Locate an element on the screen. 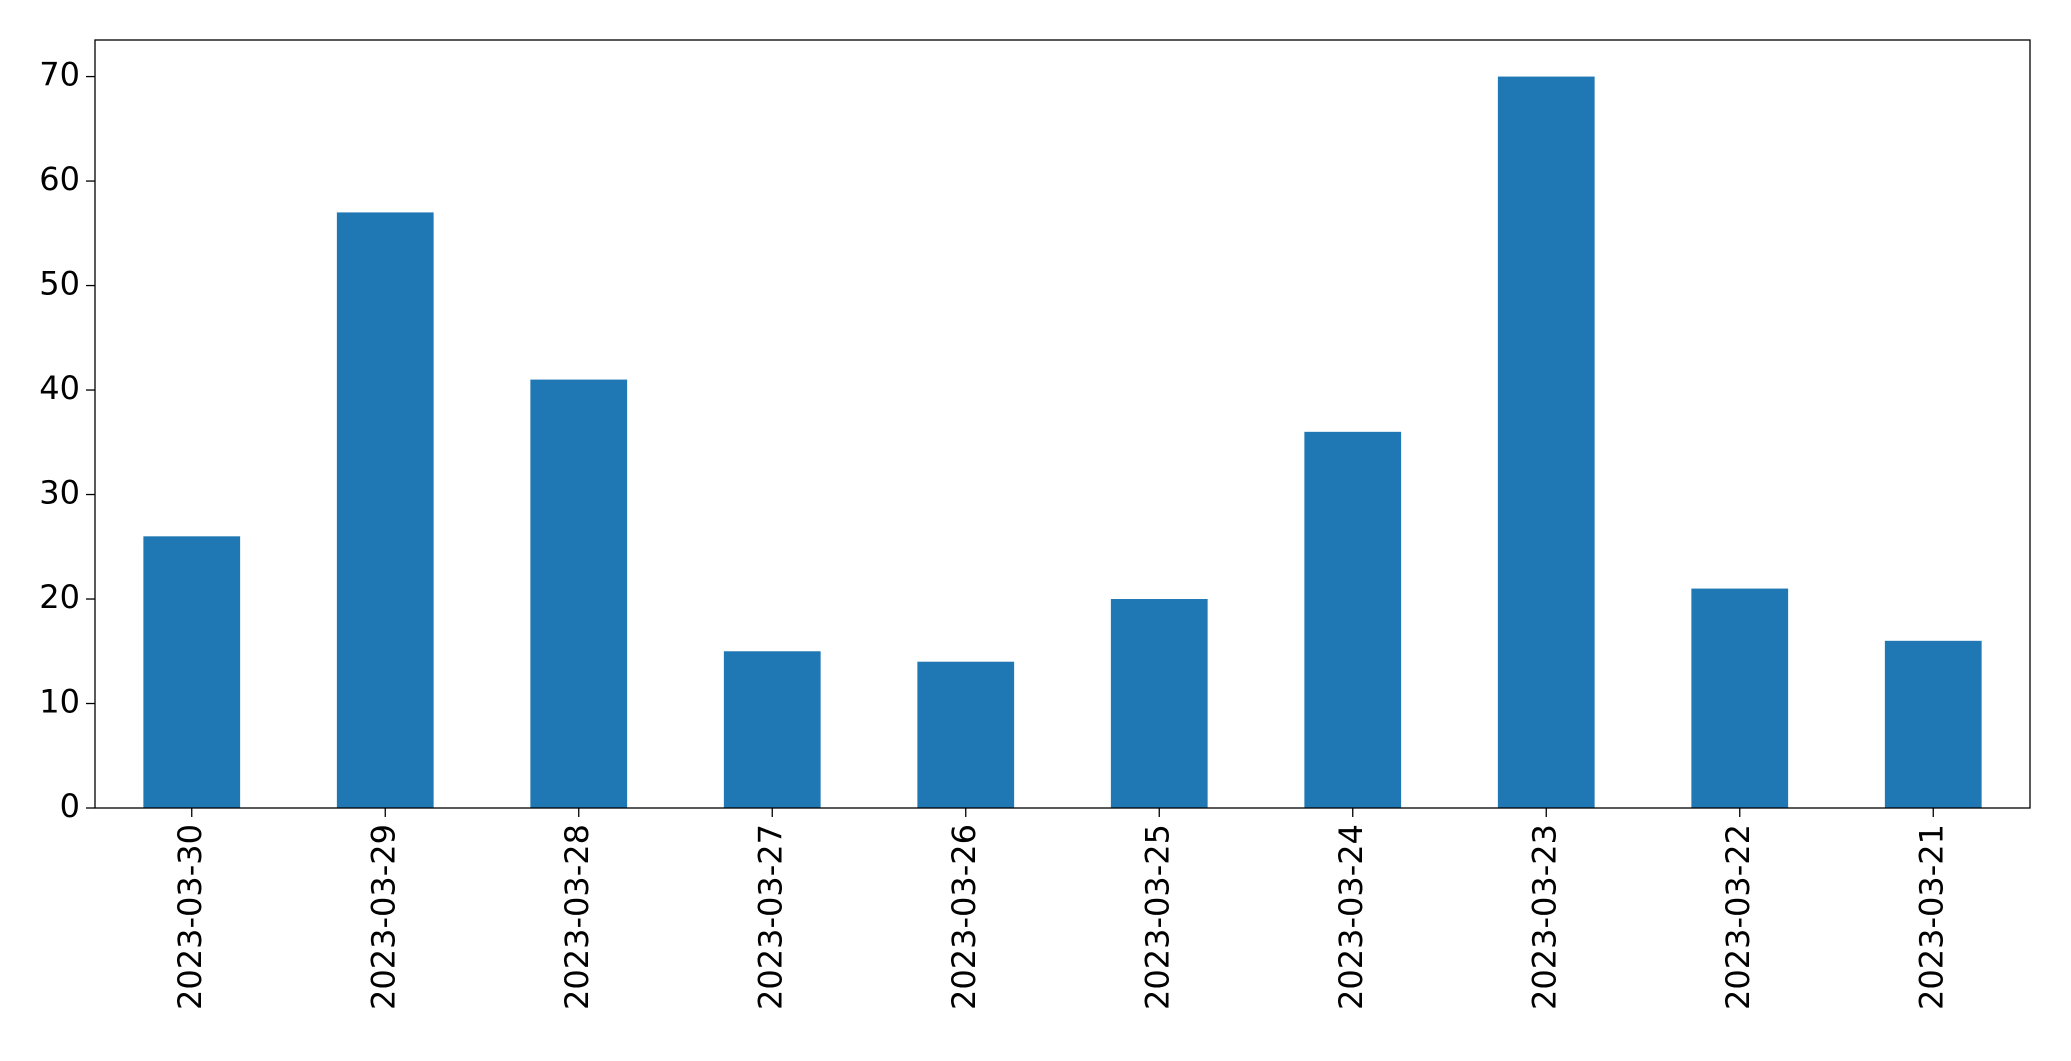 The image size is (2071, 1061). y-tick-label: 20 is located at coordinates (59, 597).